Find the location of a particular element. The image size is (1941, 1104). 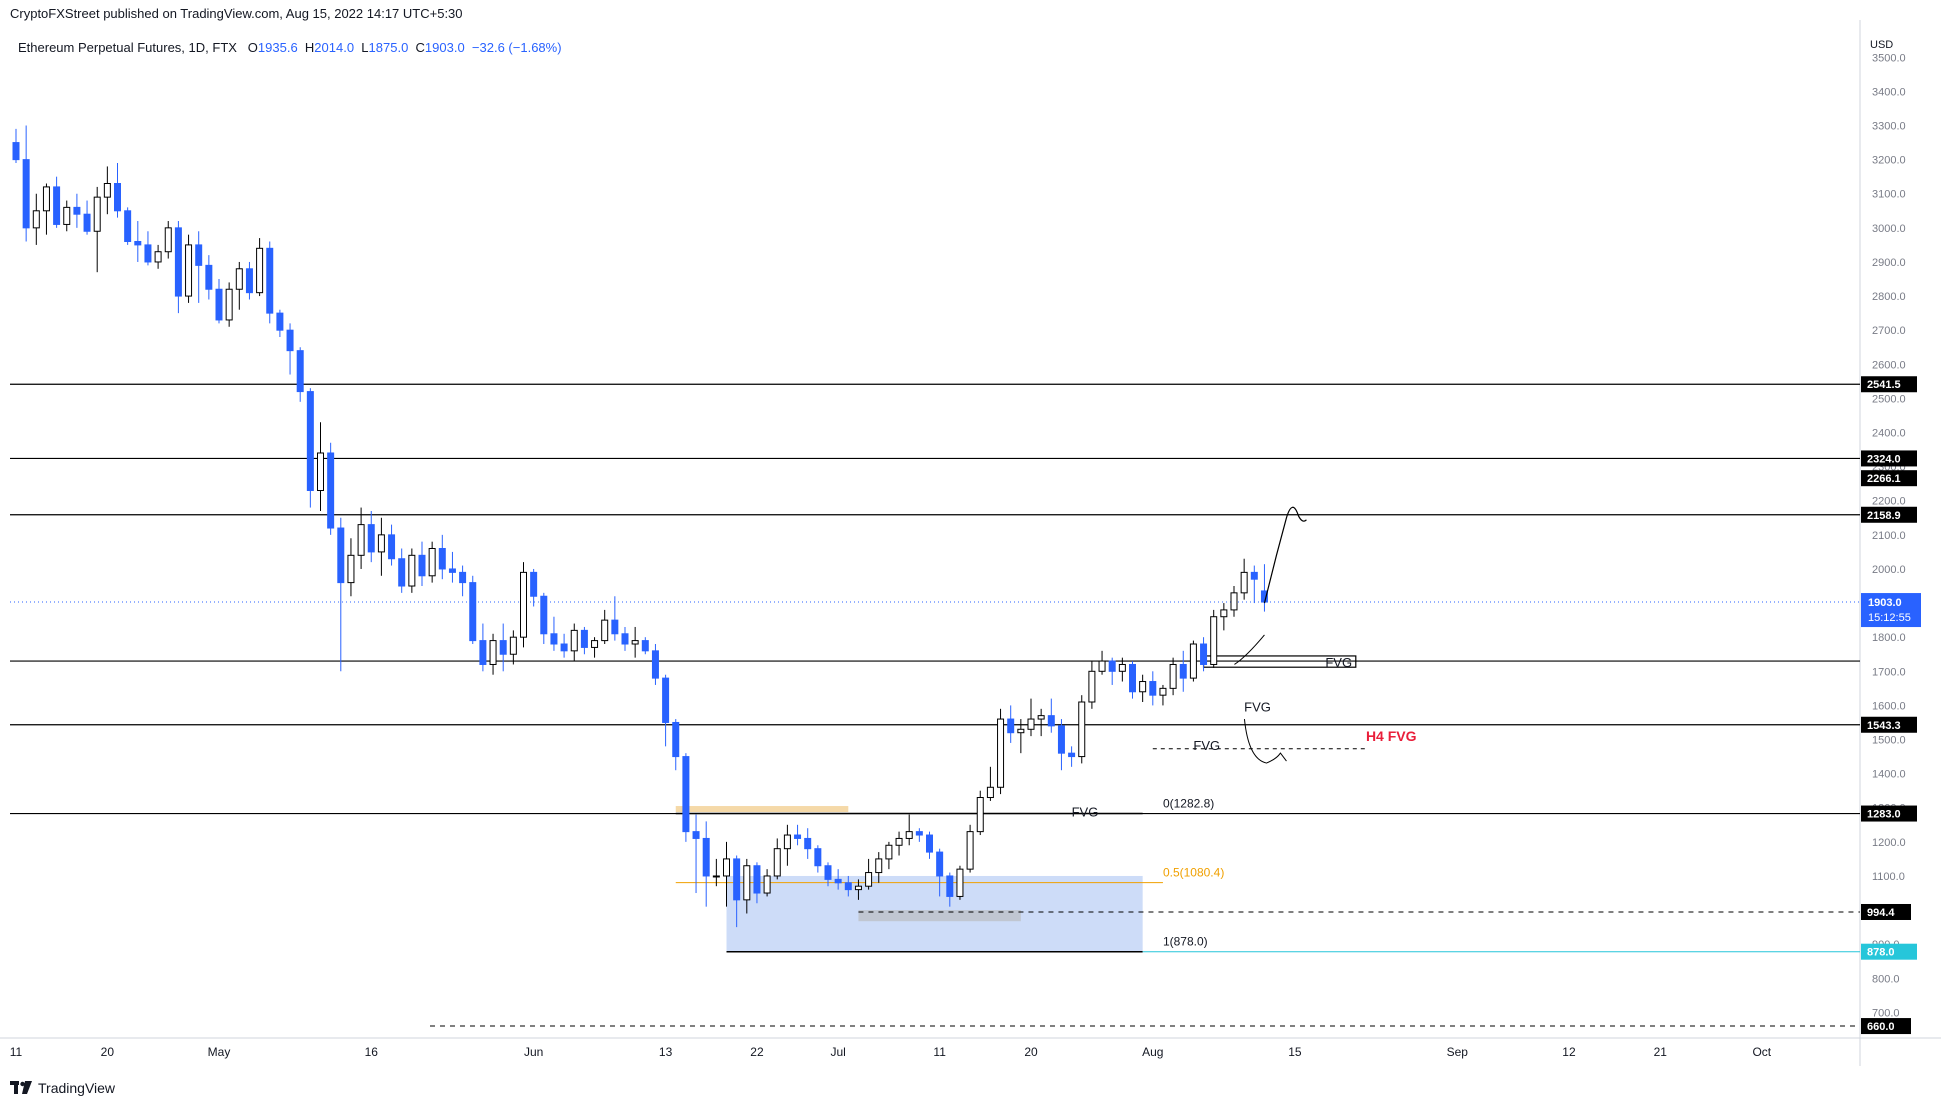

y-tick-label: 2700.0 is located at coordinates (1889, 331).